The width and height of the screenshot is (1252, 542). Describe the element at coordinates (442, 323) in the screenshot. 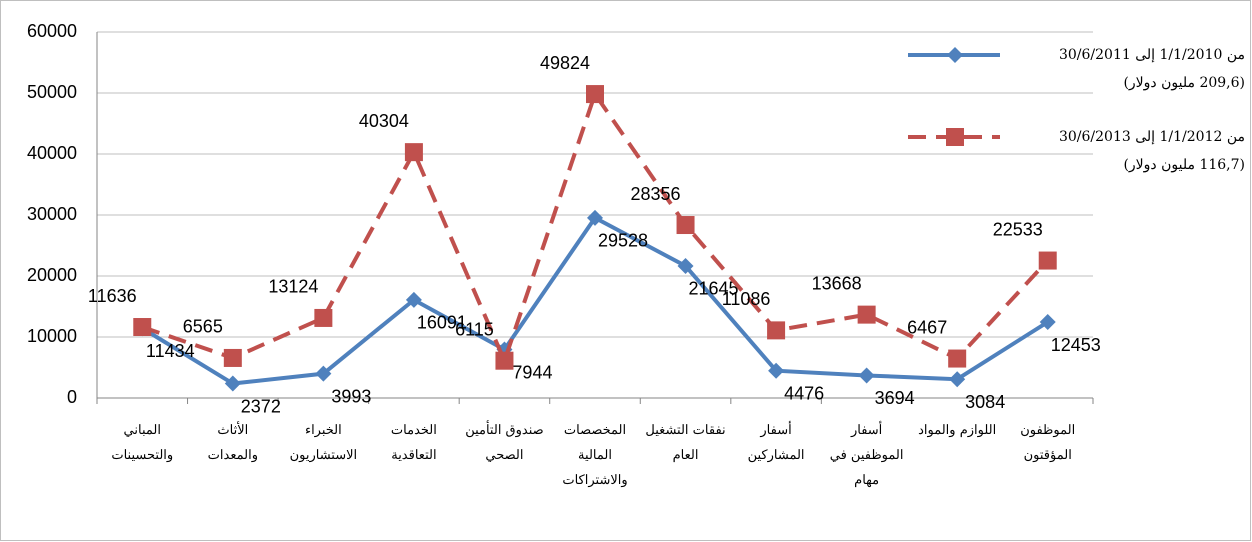

I see `data-label: 16091` at that location.